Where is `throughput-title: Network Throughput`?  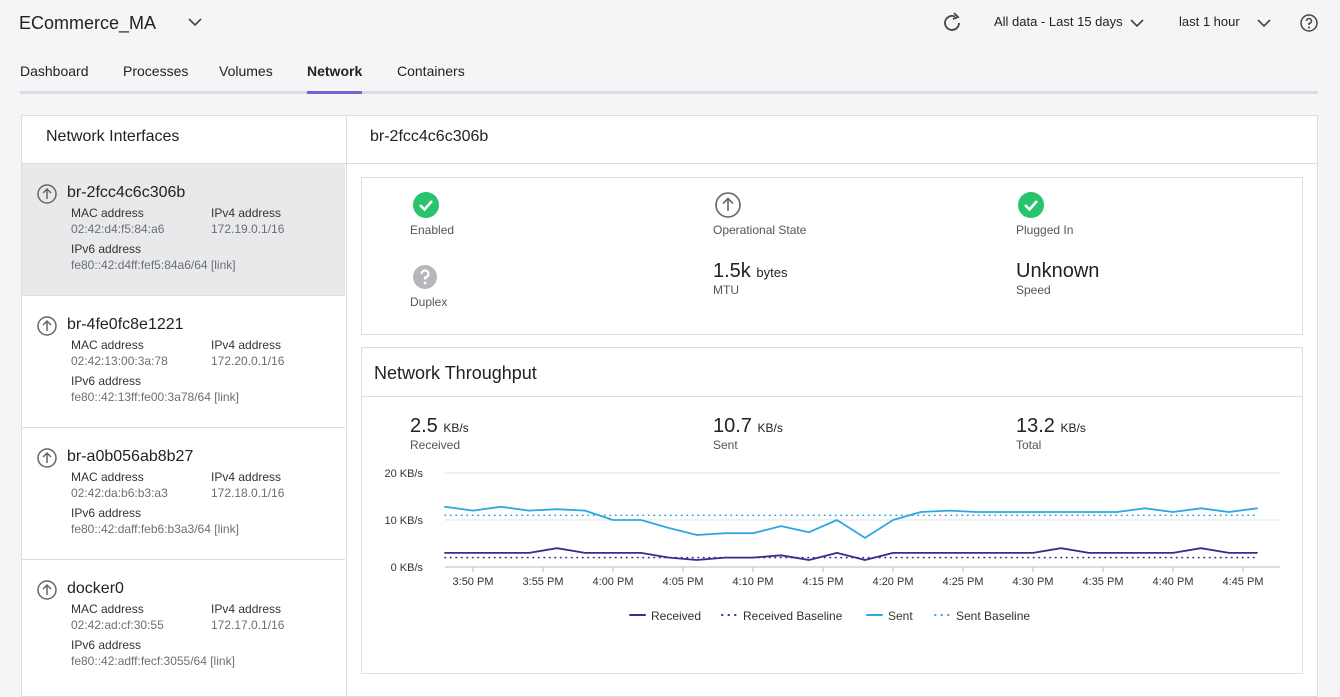
throughput-title: Network Throughput is located at coordinates (455, 373).